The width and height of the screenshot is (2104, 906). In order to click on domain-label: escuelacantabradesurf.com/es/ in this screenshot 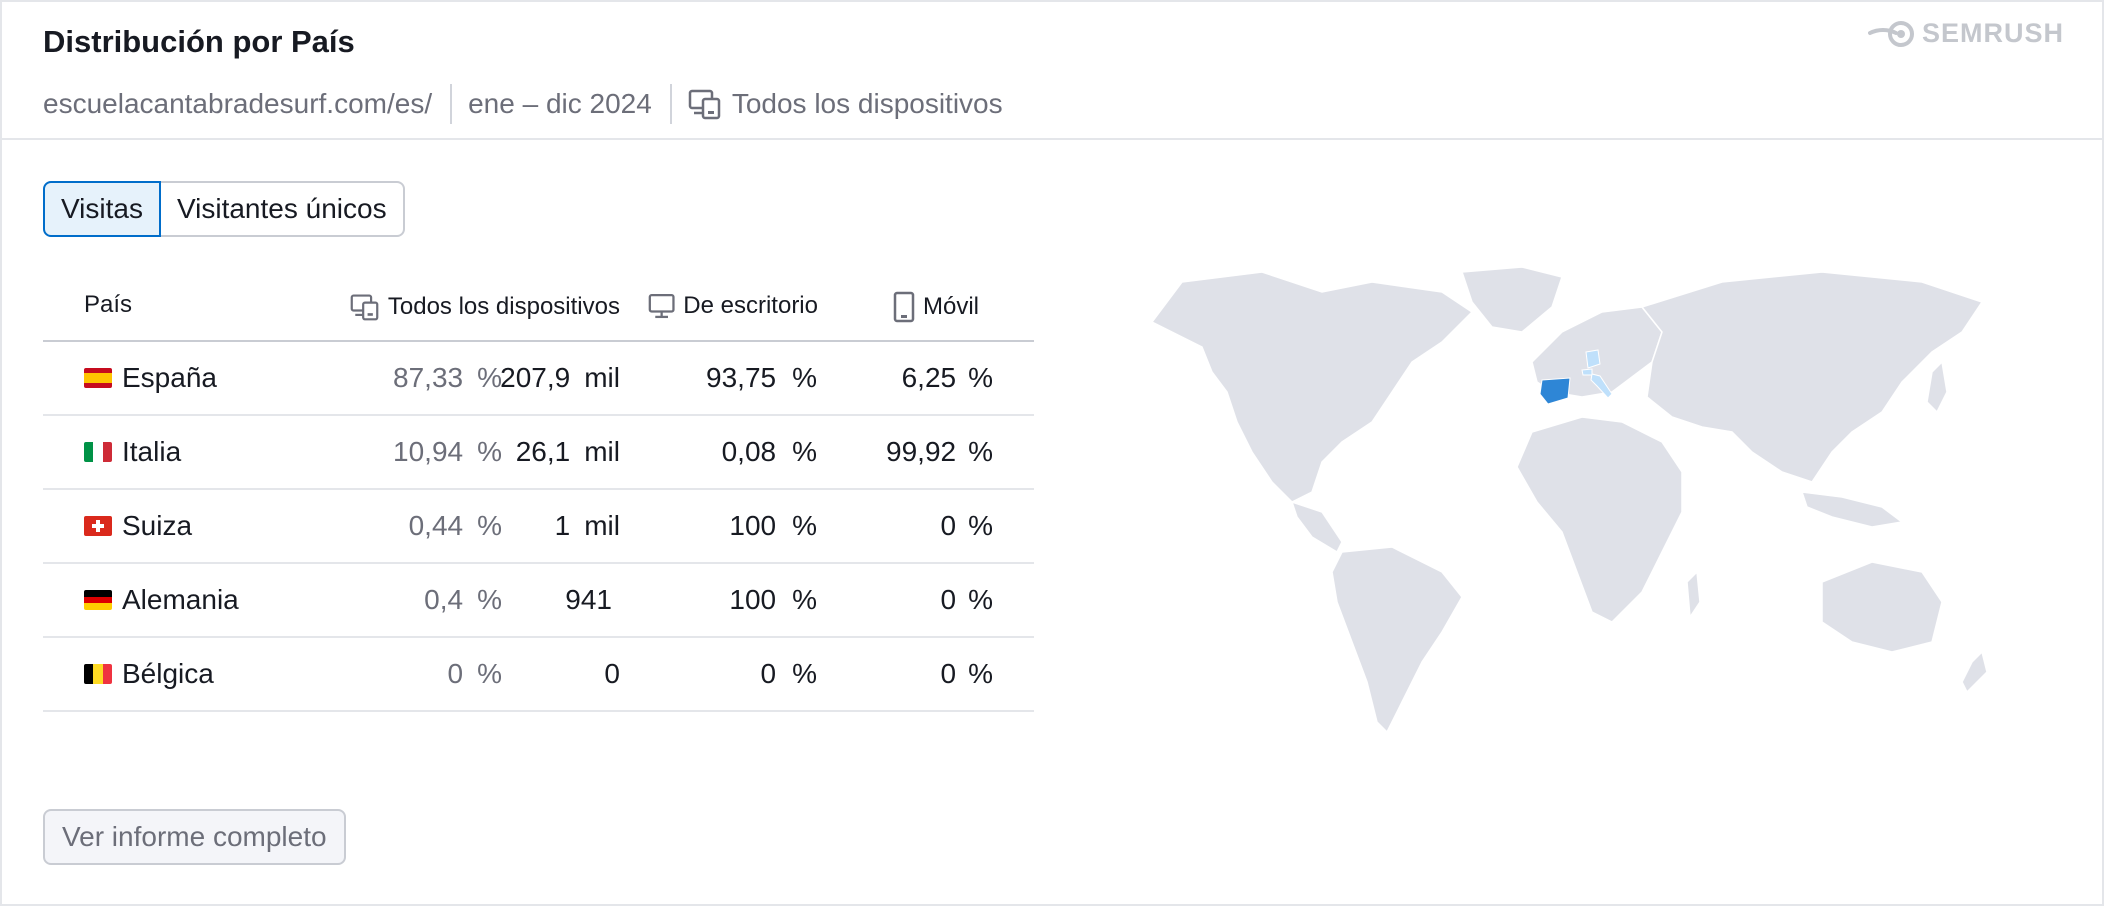, I will do `click(238, 103)`.